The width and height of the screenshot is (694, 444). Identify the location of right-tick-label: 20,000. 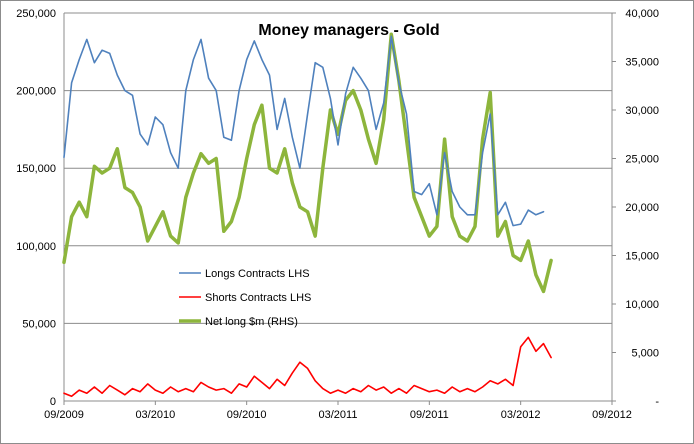
(642, 208).